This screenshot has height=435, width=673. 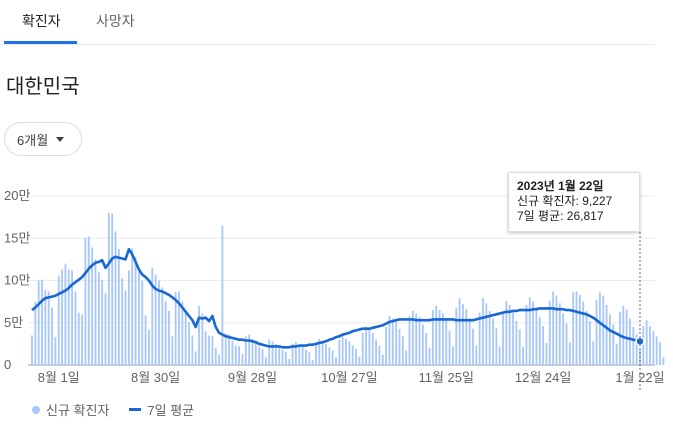 I want to click on x-tick-label: 9월 28일, so click(x=252, y=377).